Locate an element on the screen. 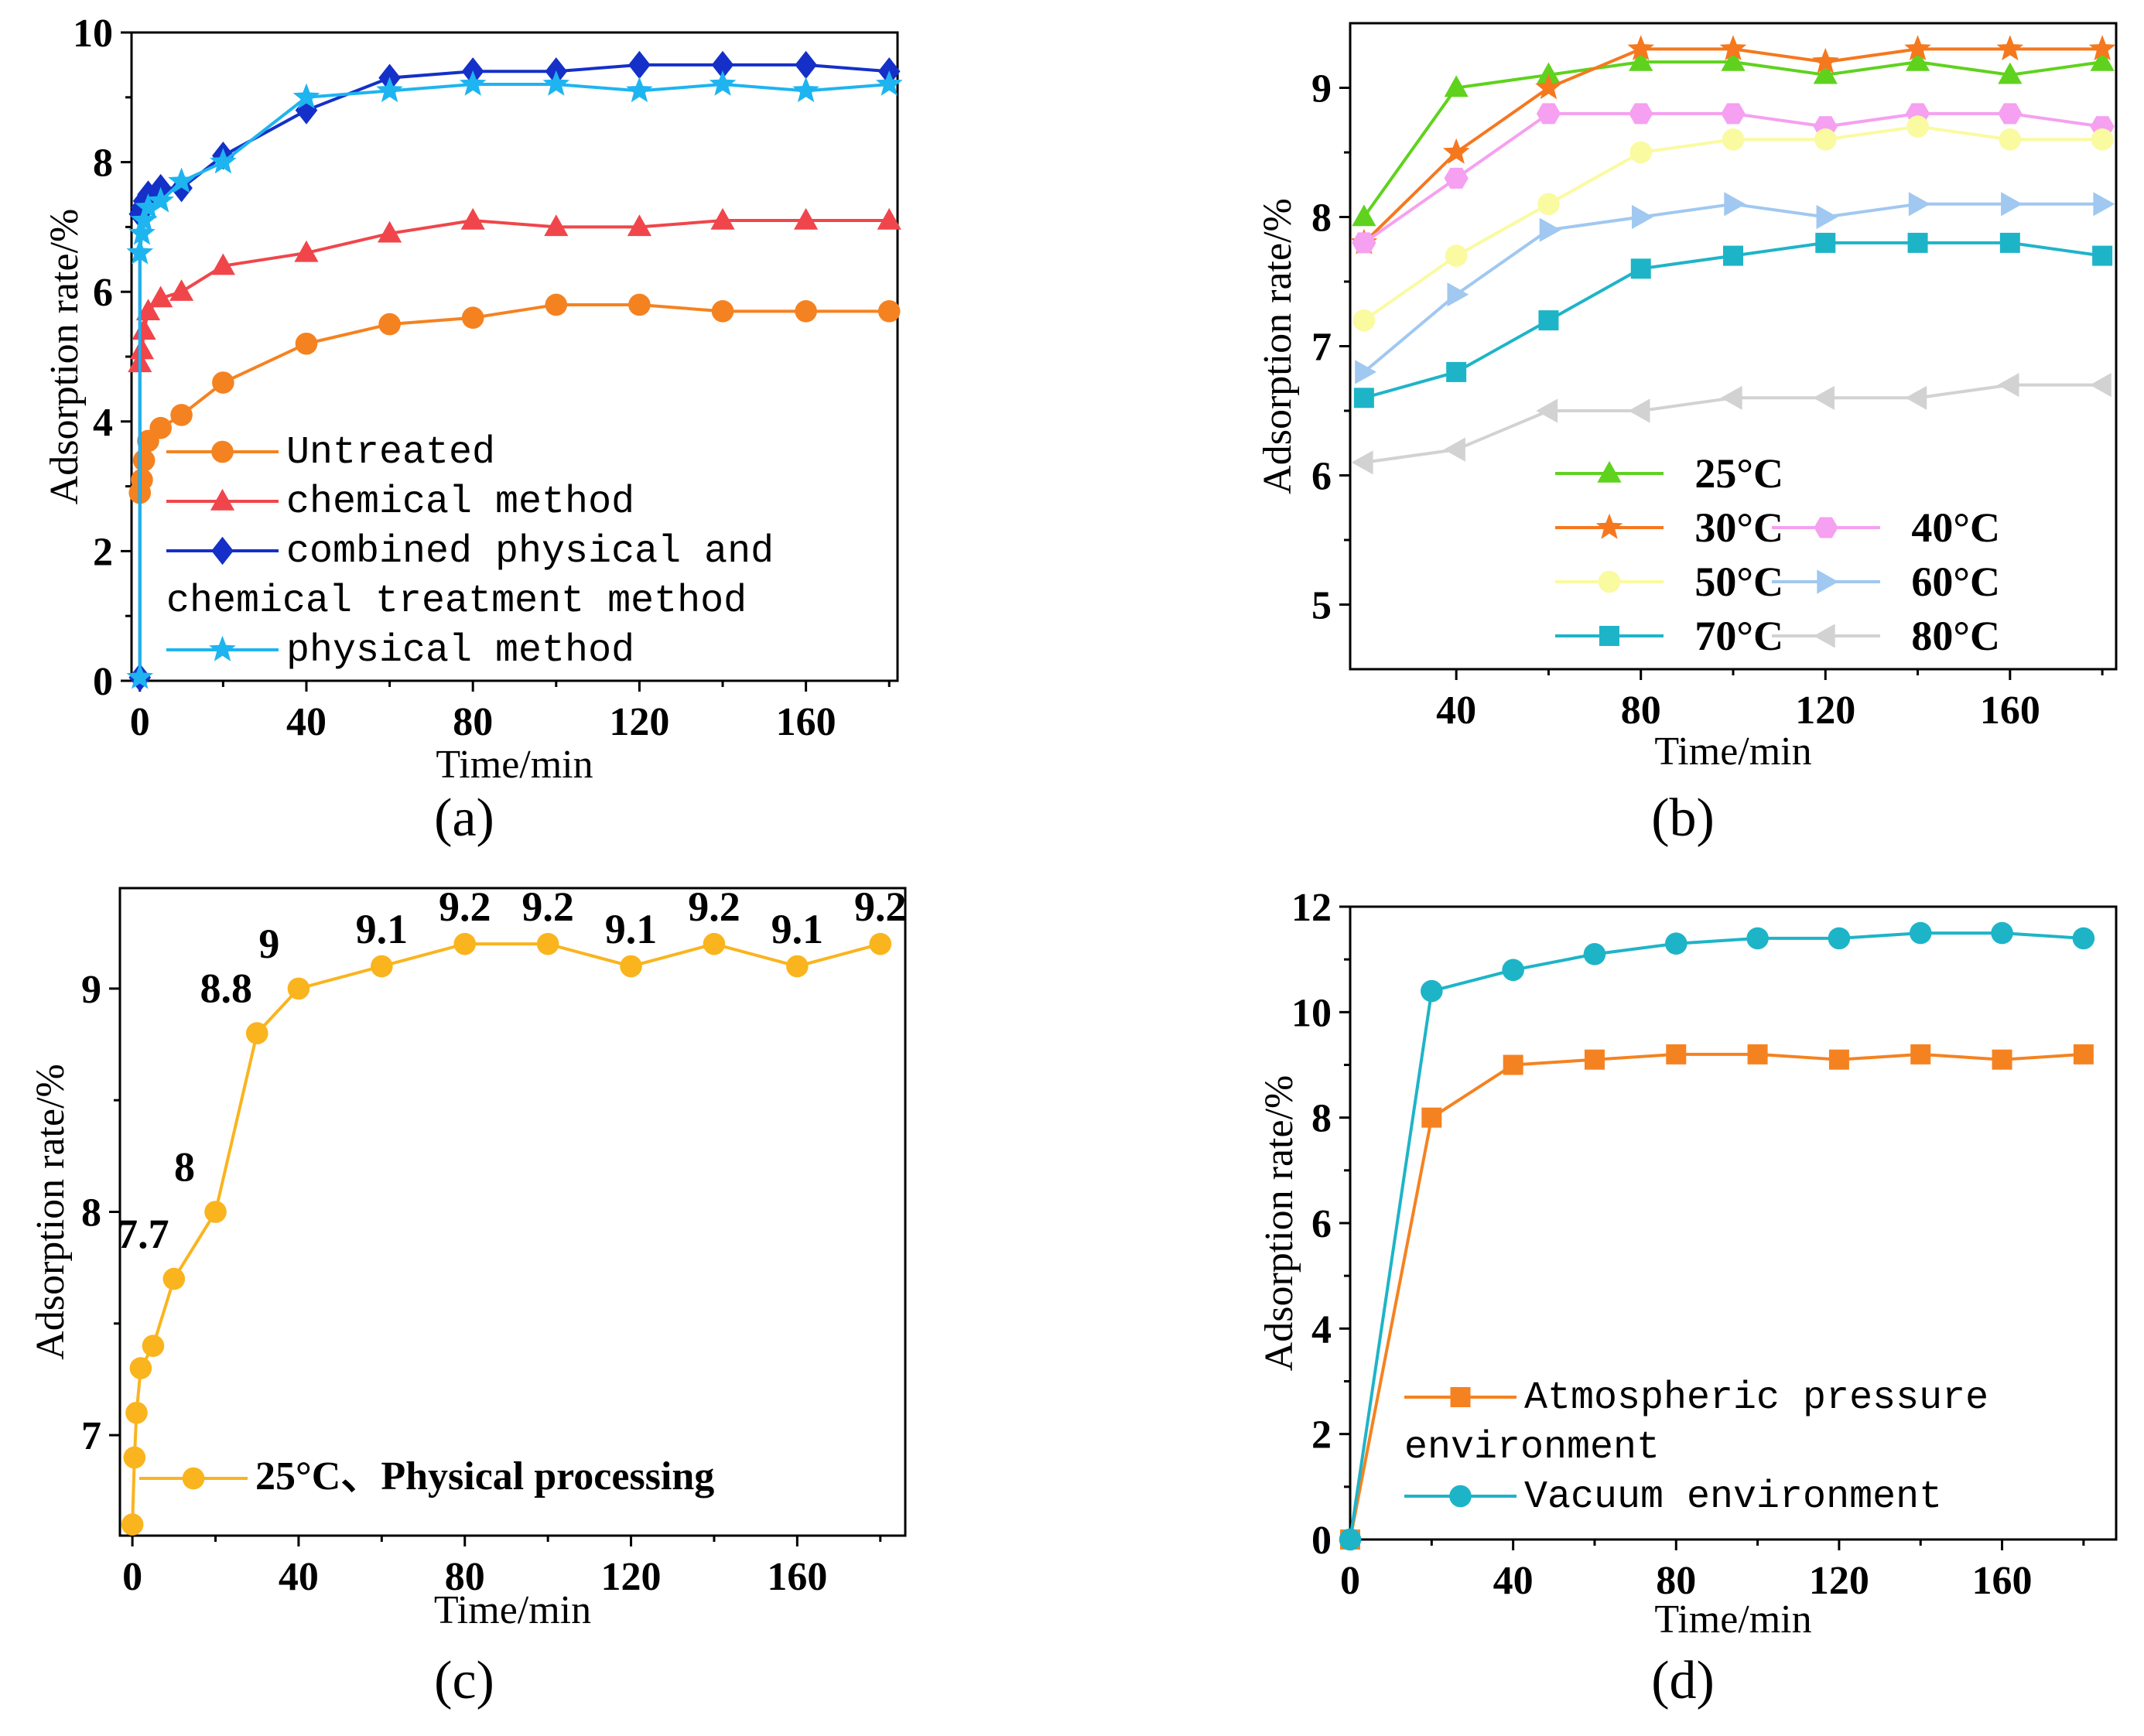 Image resolution: width=2144 pixels, height=1736 pixels. series-60-c is located at coordinates (1735, 288).